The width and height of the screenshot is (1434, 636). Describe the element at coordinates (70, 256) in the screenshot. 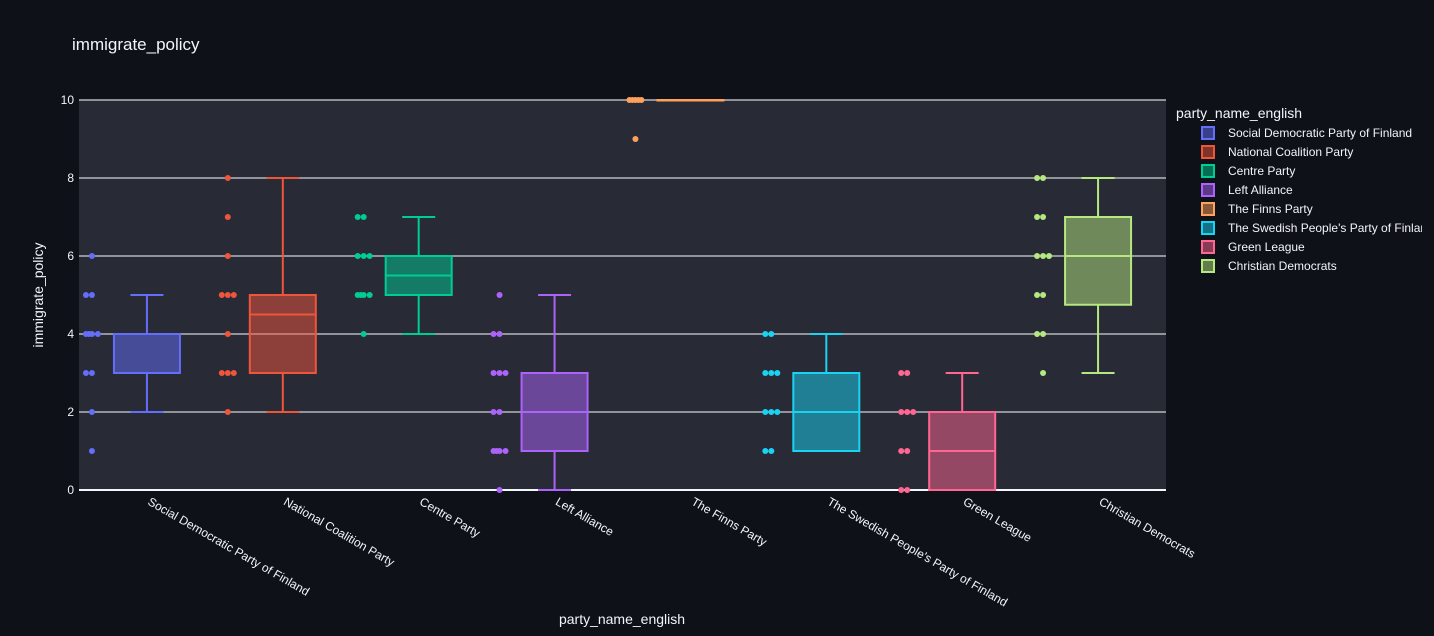

I see `y-tick-label: 6` at that location.